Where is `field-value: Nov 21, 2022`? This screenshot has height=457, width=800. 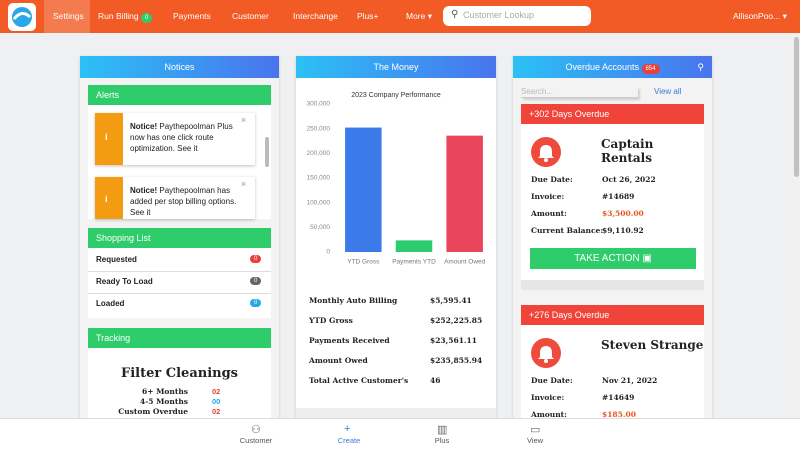 field-value: Nov 21, 2022 is located at coordinates (630, 380).